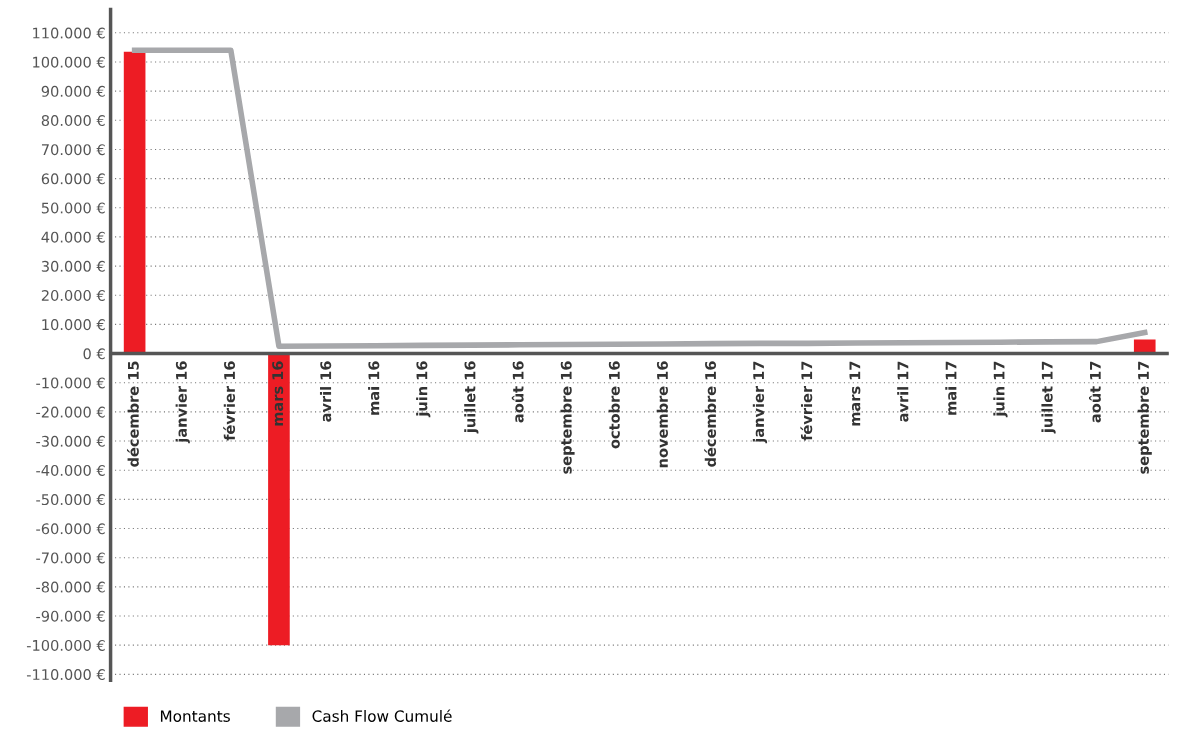 This screenshot has width=1189, height=729. I want to click on x-tick-label: janvier 17, so click(760, 402).